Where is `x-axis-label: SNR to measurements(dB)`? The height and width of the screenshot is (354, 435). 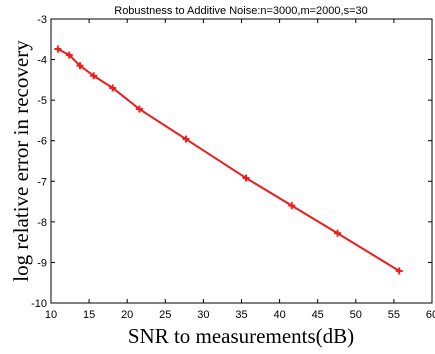
x-axis-label: SNR to measurements(dB) is located at coordinates (241, 336).